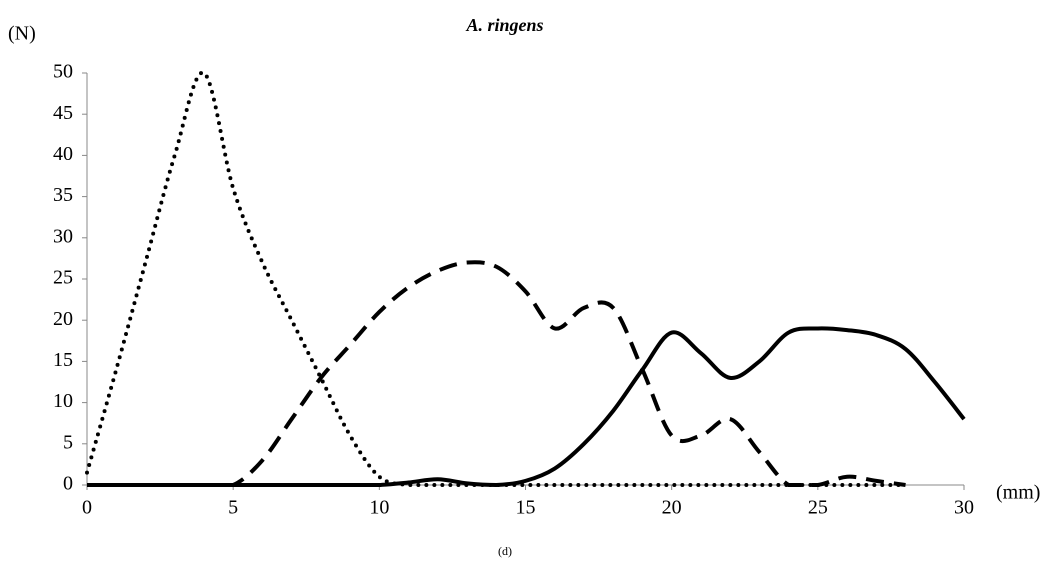  I want to click on y-tick-label: 45, so click(63, 113).